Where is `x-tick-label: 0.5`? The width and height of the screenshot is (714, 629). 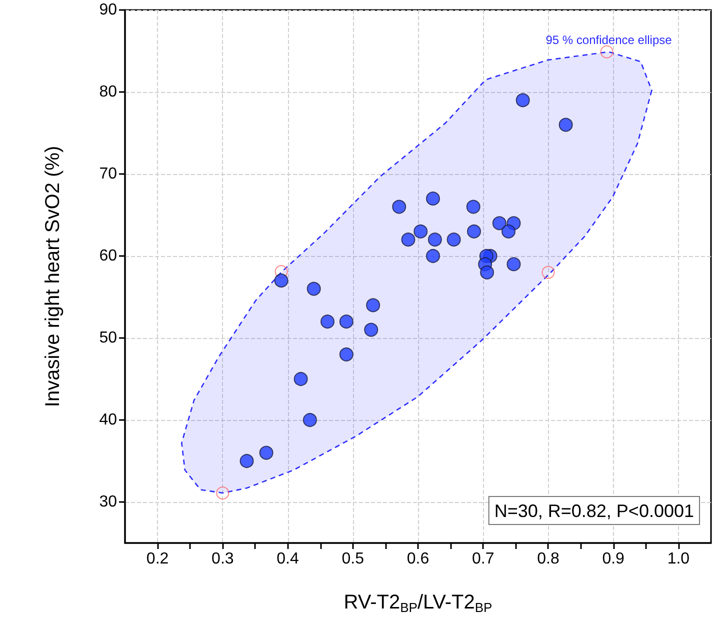
x-tick-label: 0.5 is located at coordinates (353, 559).